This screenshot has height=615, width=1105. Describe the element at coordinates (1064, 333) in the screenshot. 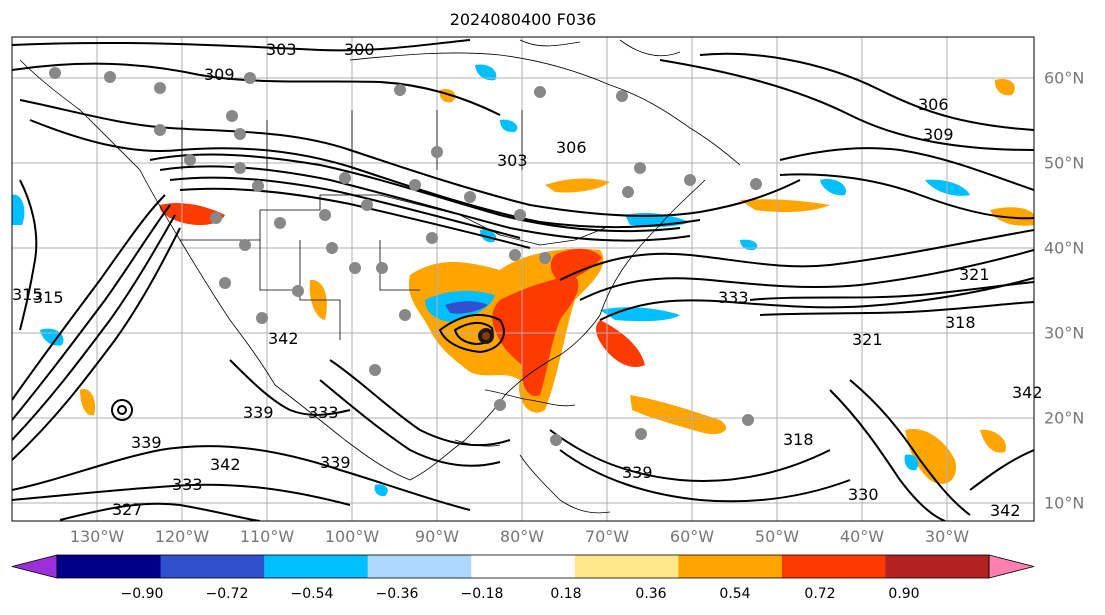

I see `latitude-label: 30°N` at that location.